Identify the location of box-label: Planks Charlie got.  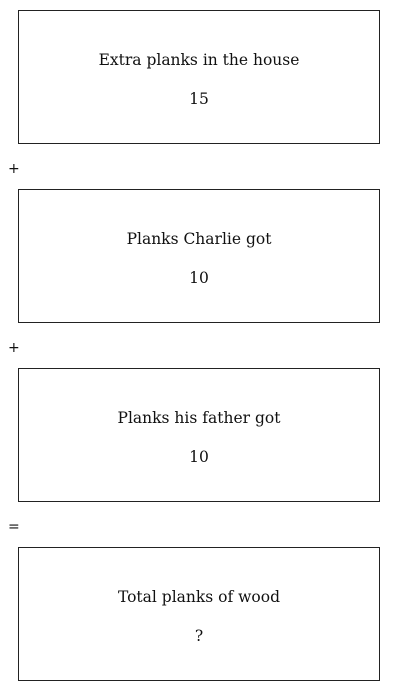
(199, 239).